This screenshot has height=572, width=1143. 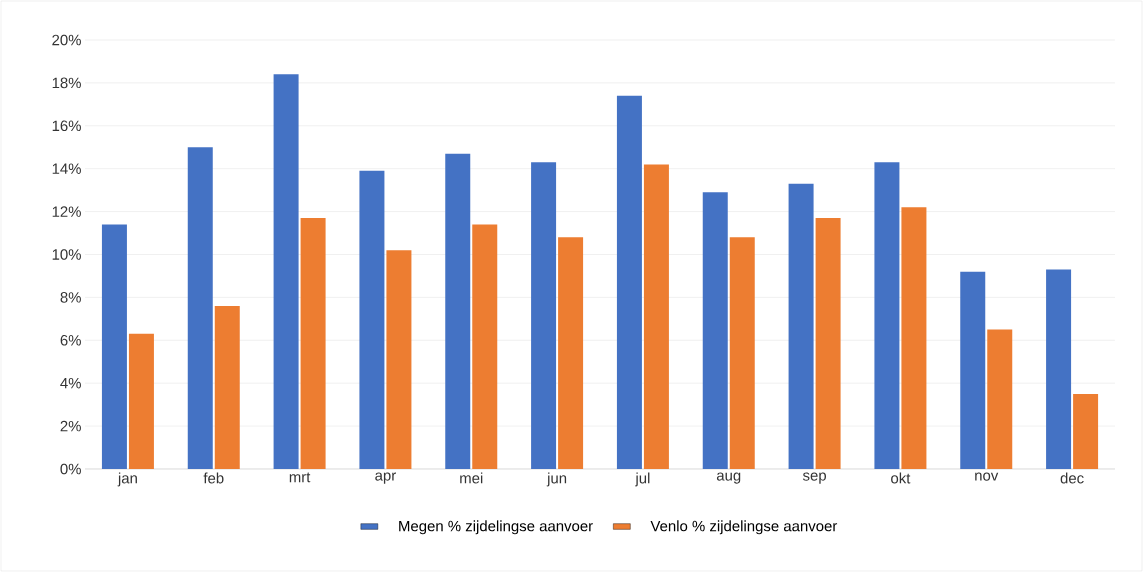 I want to click on x-tick-label: sep, so click(x=814, y=478).